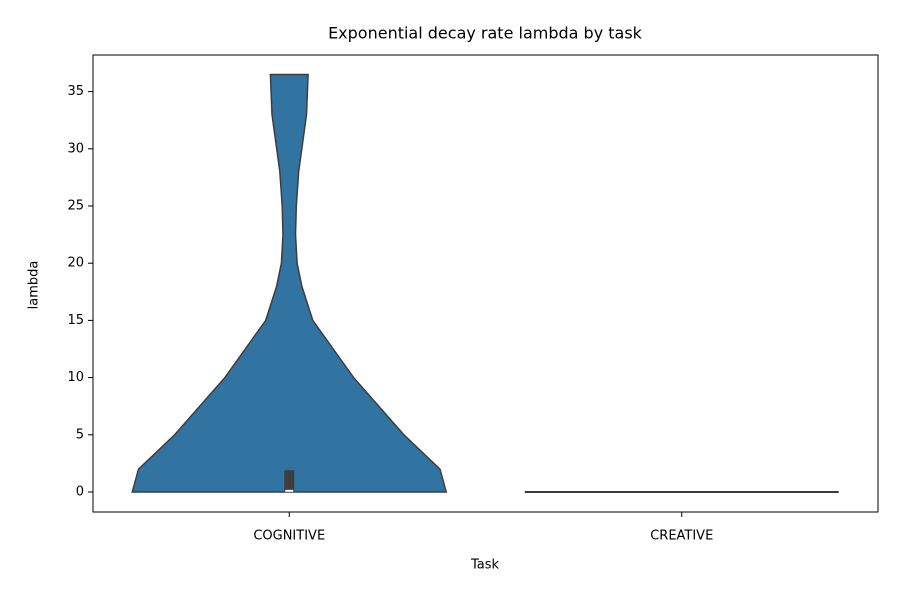 The height and width of the screenshot is (600, 900). Describe the element at coordinates (75, 205) in the screenshot. I see `y-tick-label: 25` at that location.